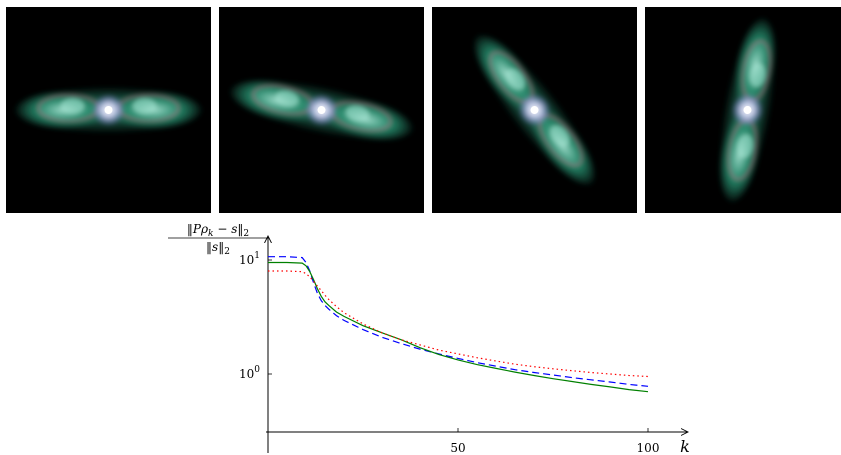  I want to click on x-axis-label: k, so click(685, 446).